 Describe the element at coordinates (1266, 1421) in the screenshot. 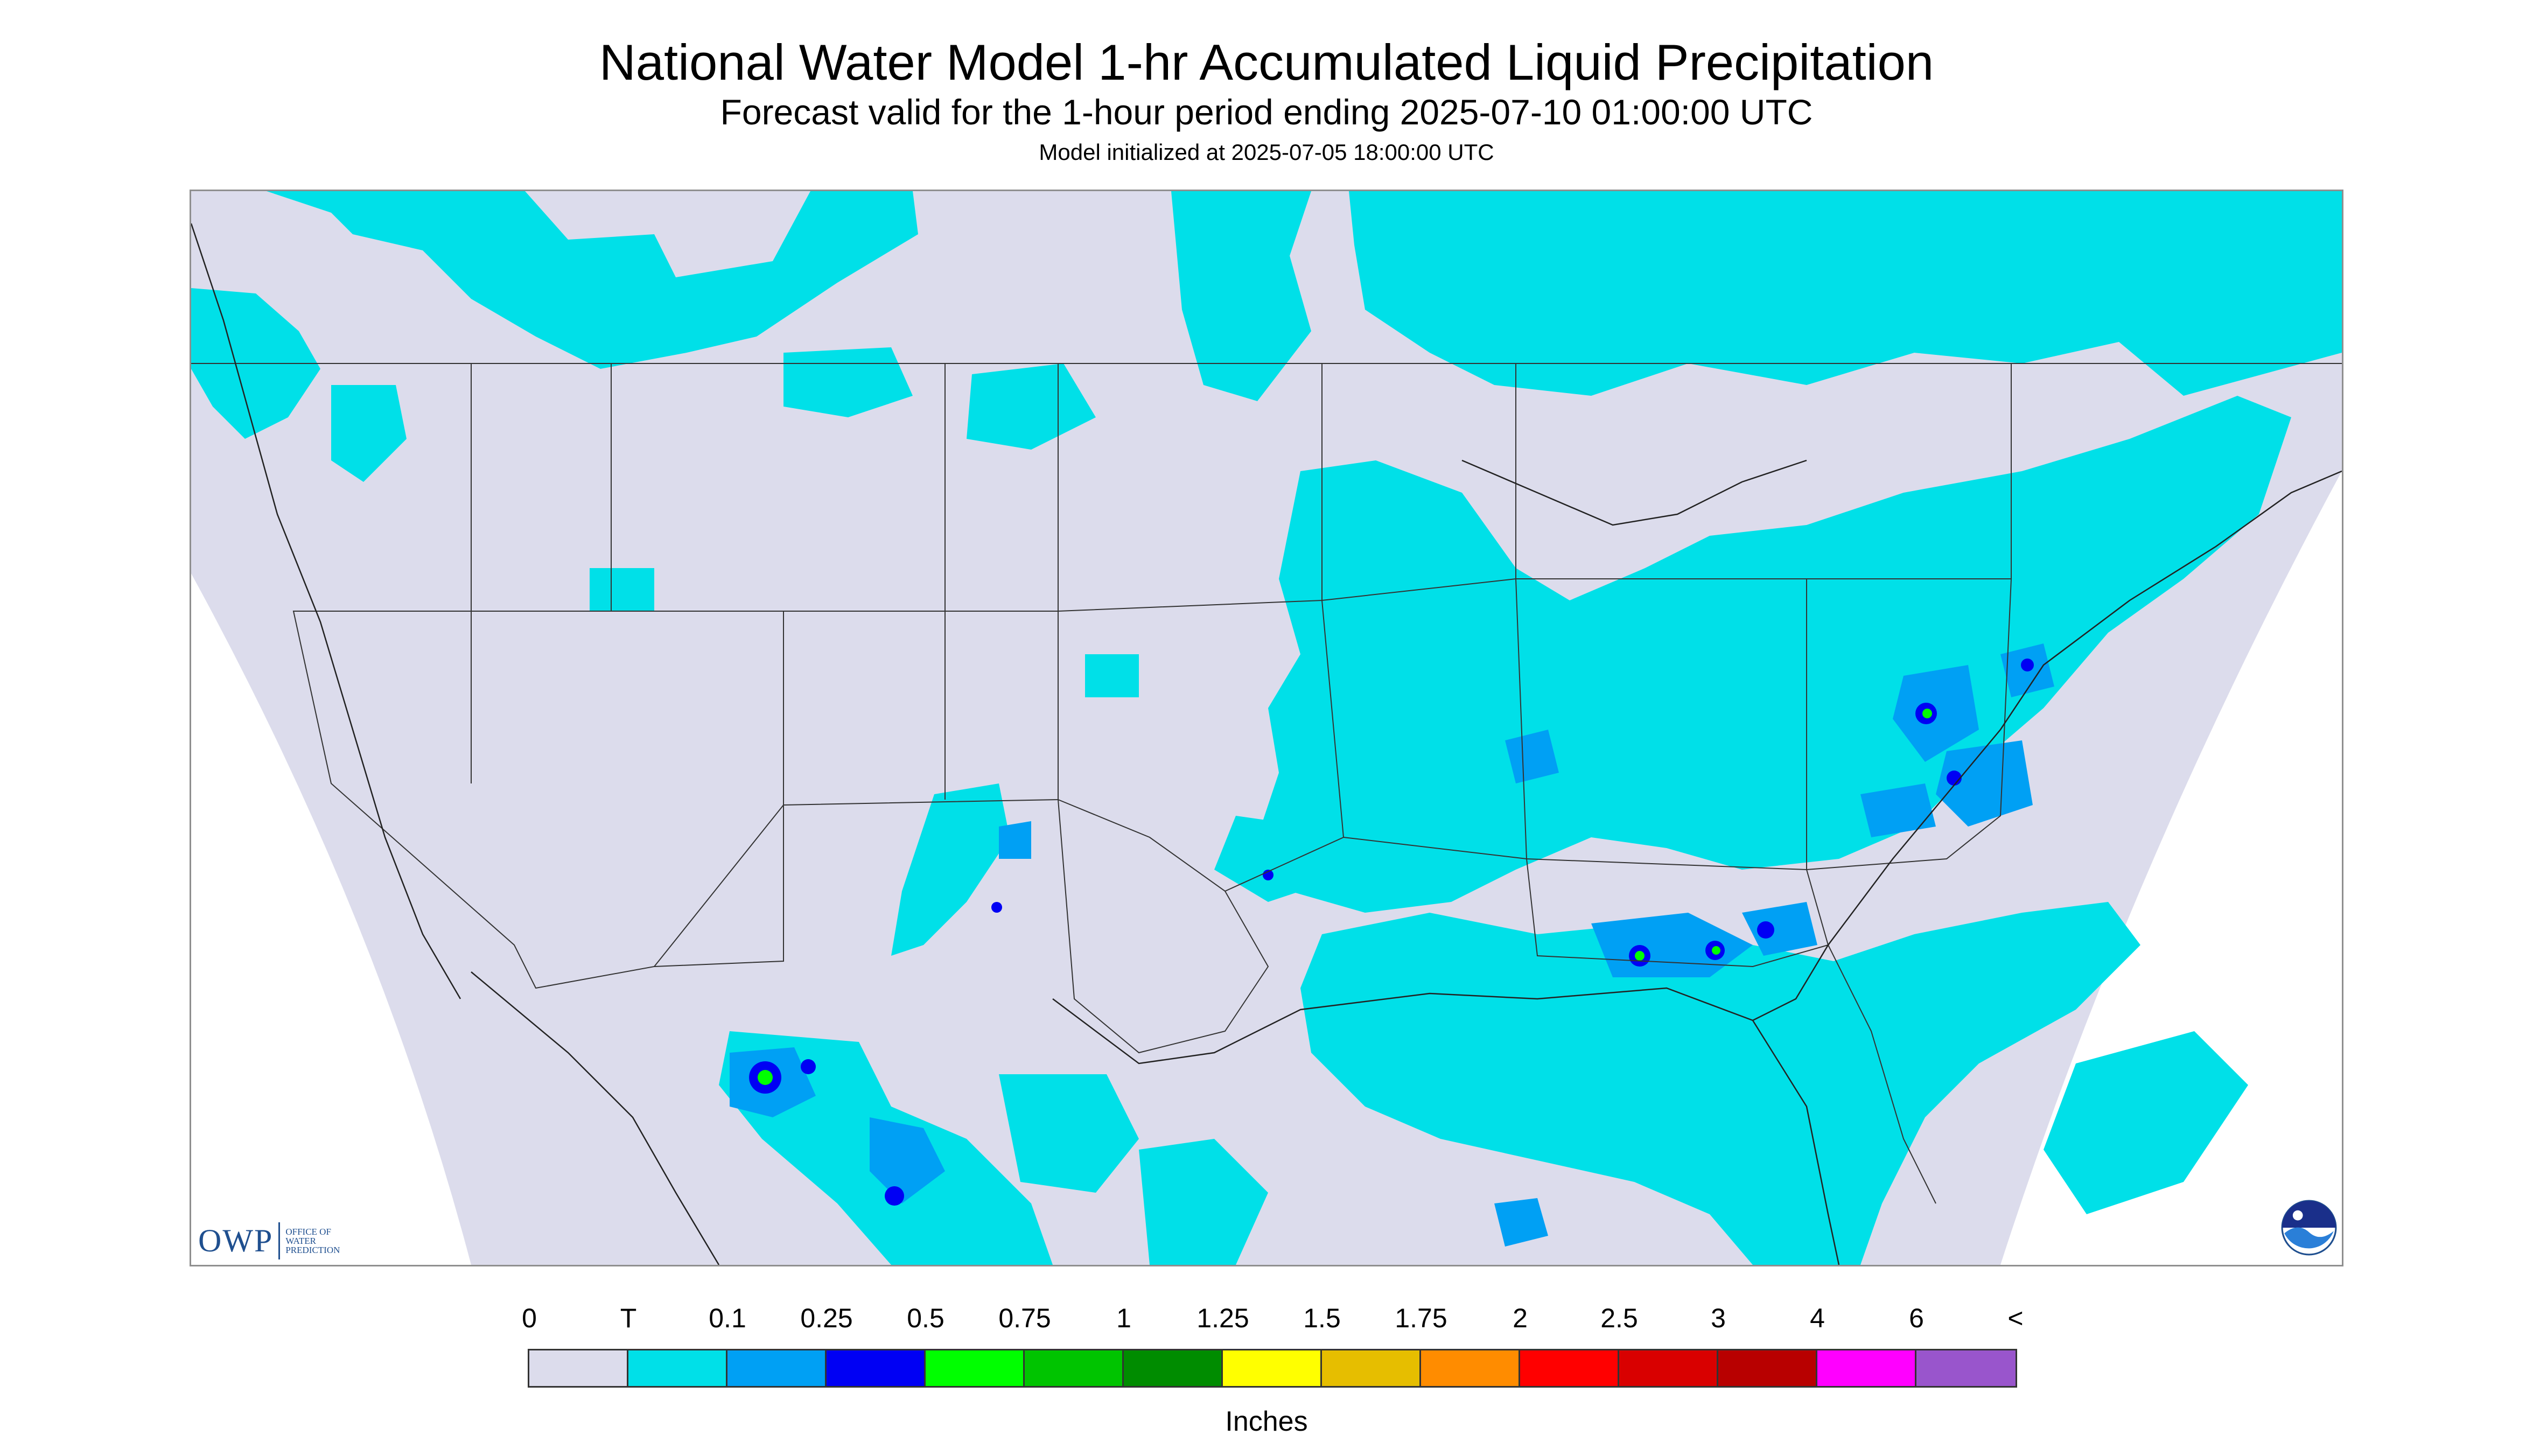

I see `legend-units-label: Inches` at that location.